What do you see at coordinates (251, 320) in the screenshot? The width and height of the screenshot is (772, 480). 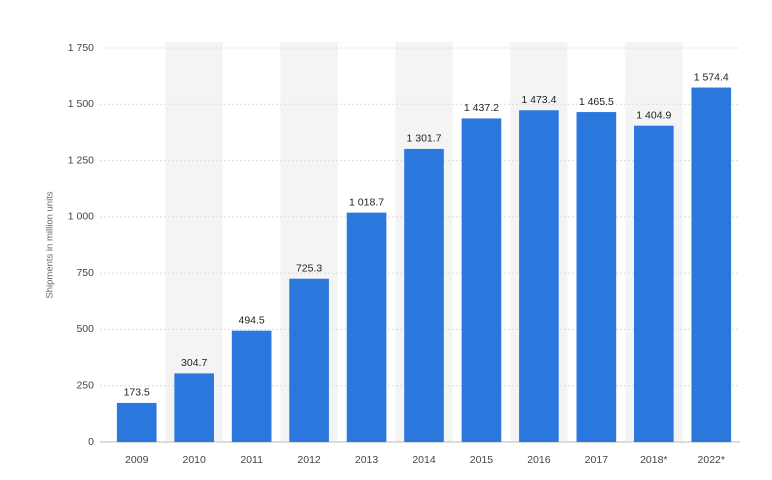 I see `value-label: 494.5` at bounding box center [251, 320].